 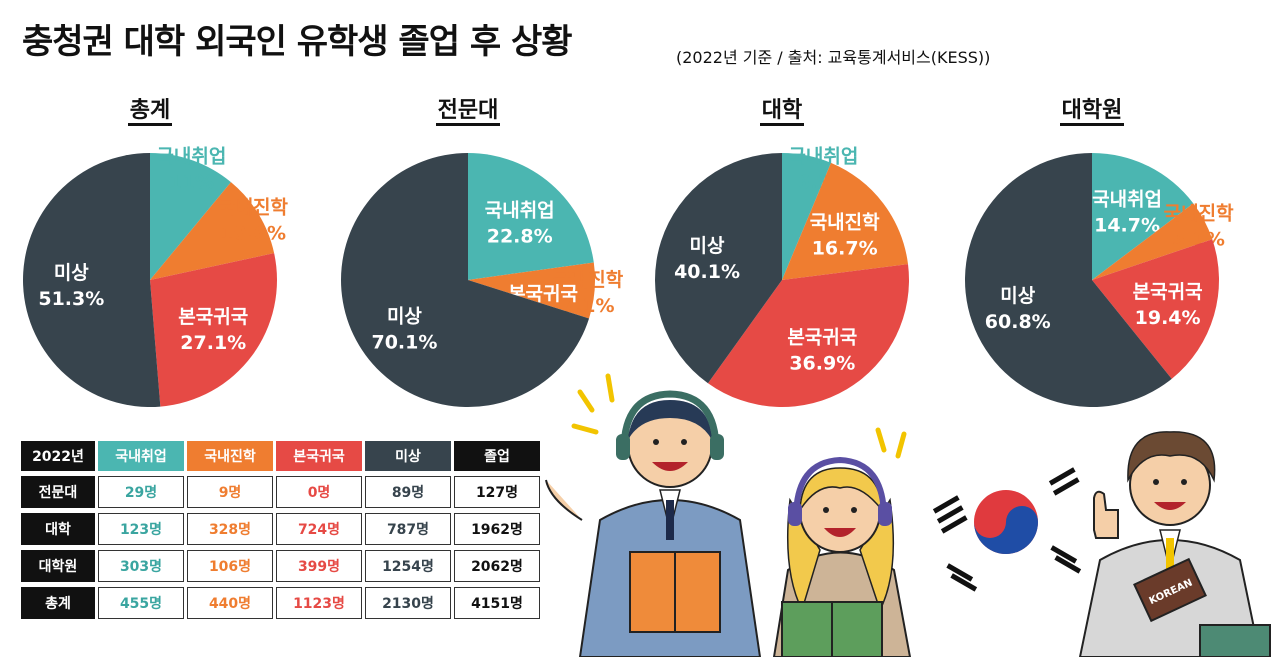 What do you see at coordinates (141, 529) in the screenshot?
I see `table-cell: 123명` at bounding box center [141, 529].